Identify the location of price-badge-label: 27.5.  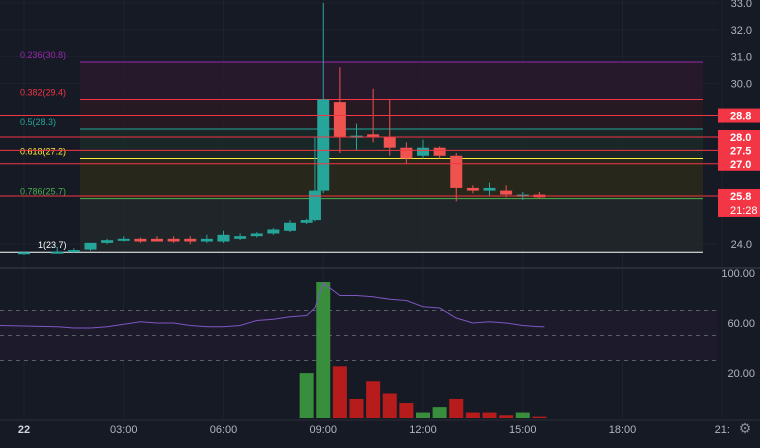
(740, 151).